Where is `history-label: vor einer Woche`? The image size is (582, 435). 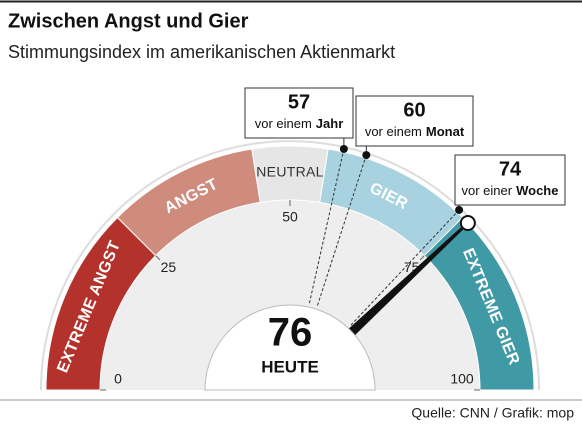
history-label: vor einer Woche is located at coordinates (510, 190).